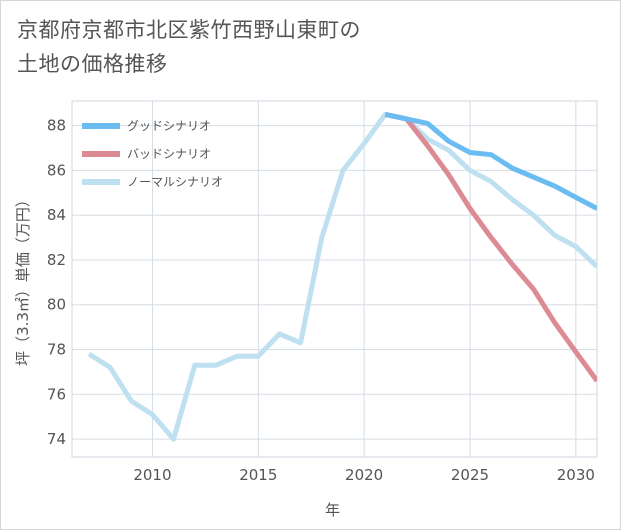 This screenshot has height=530, width=621. Describe the element at coordinates (332, 510) in the screenshot. I see `x-axis-title: 年` at that location.